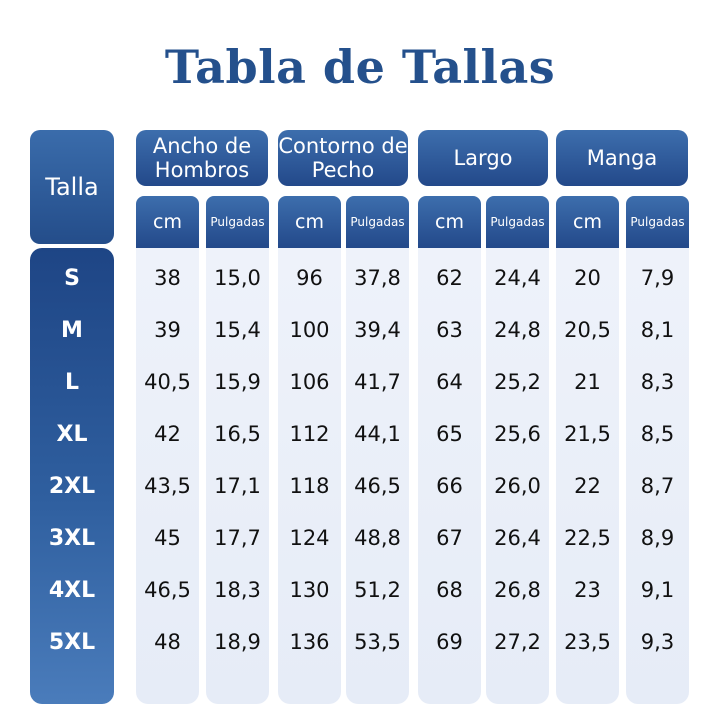 Image resolution: width=720 pixels, height=720 pixels. What do you see at coordinates (167, 538) in the screenshot?
I see `table-cell: 45` at bounding box center [167, 538].